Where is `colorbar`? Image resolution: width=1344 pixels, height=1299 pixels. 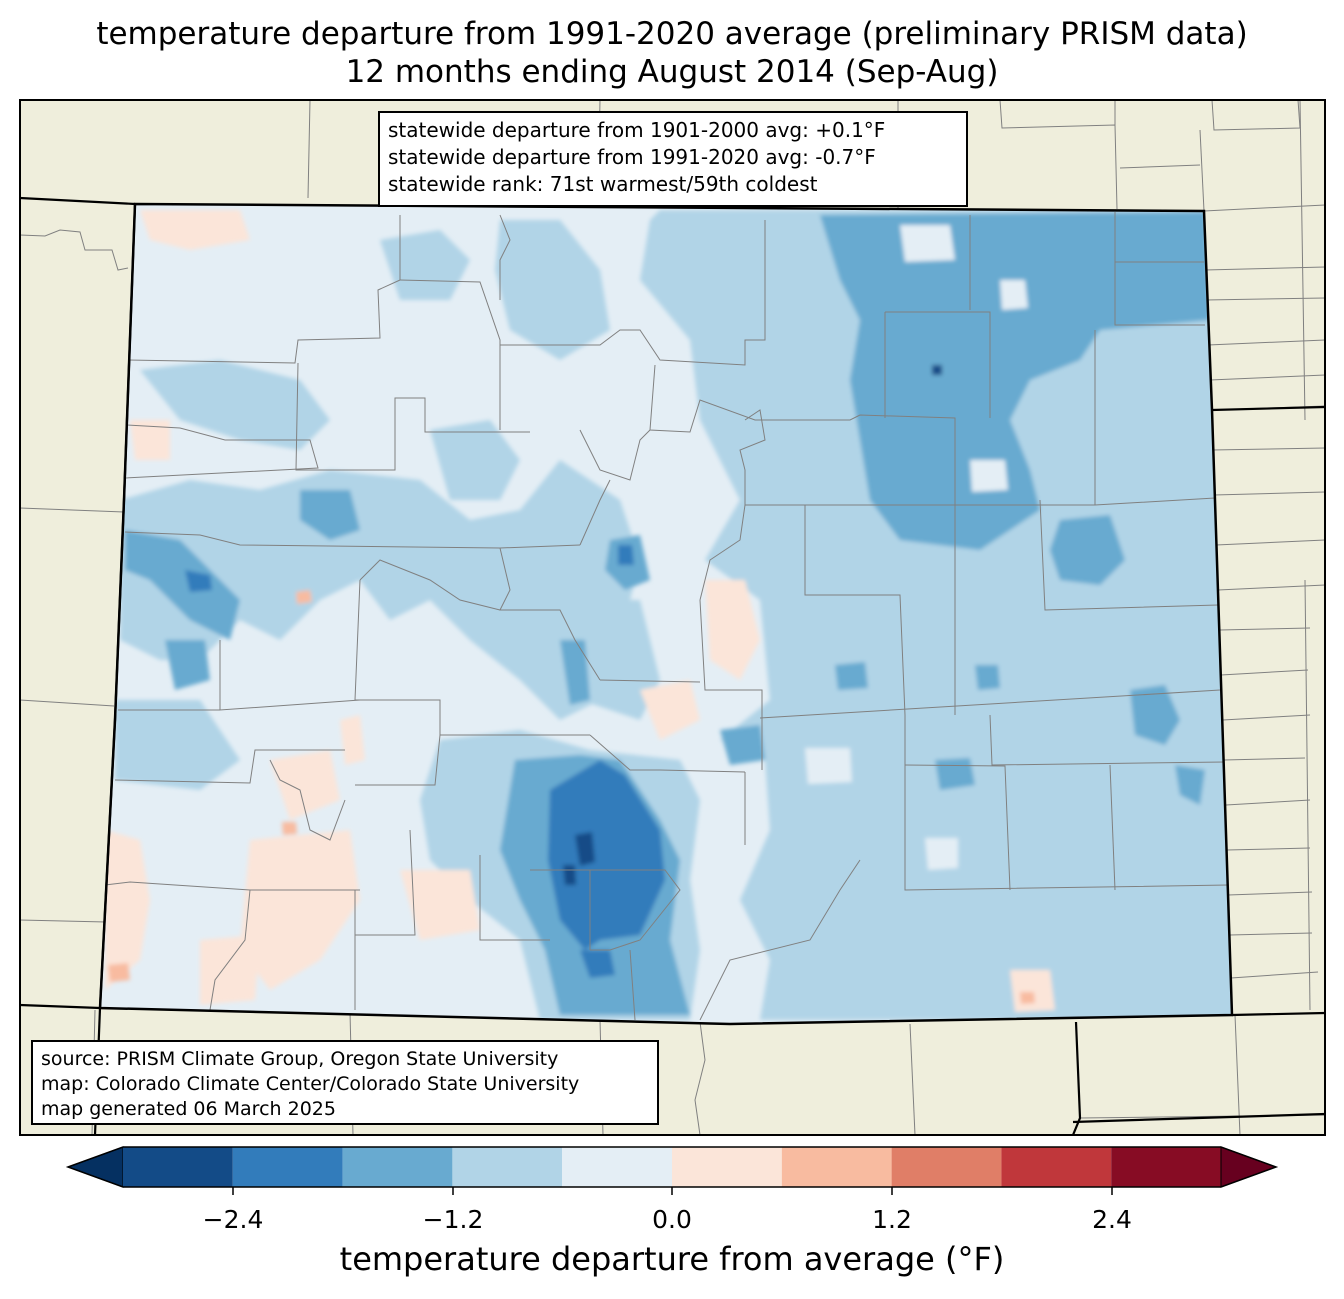 colorbar is located at coordinates (672, 1170).